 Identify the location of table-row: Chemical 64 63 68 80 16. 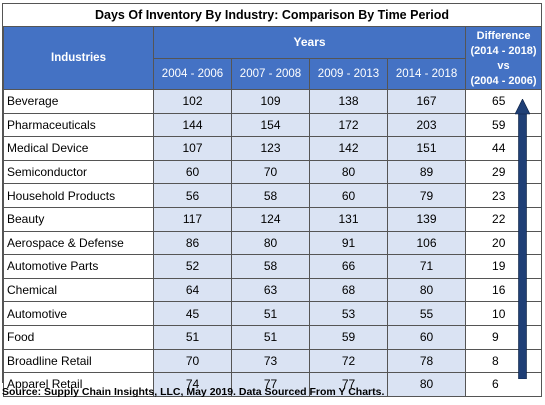
(273, 290).